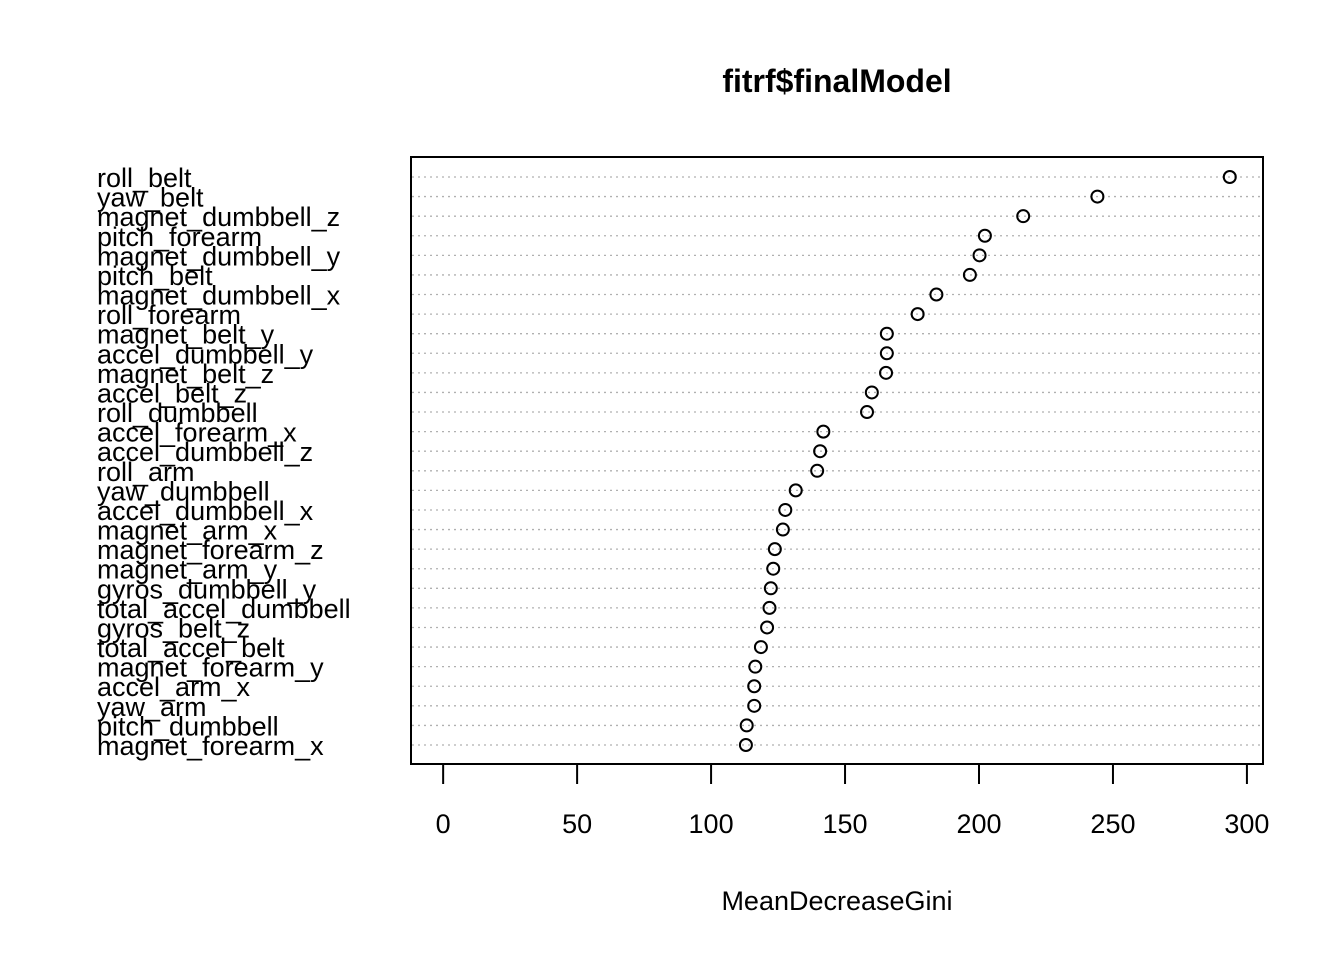  Describe the element at coordinates (845, 824) in the screenshot. I see `x-tick-label: 150` at that location.